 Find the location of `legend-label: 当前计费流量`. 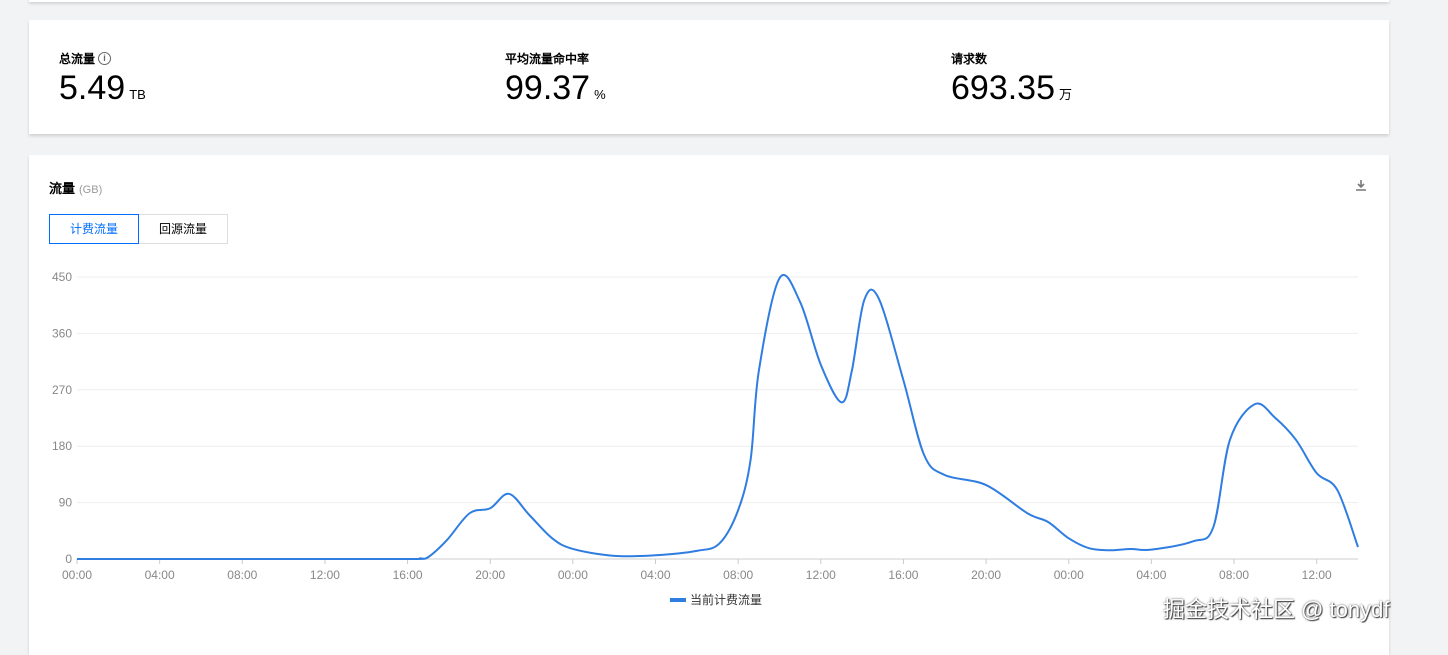

legend-label: 当前计费流量 is located at coordinates (726, 599).